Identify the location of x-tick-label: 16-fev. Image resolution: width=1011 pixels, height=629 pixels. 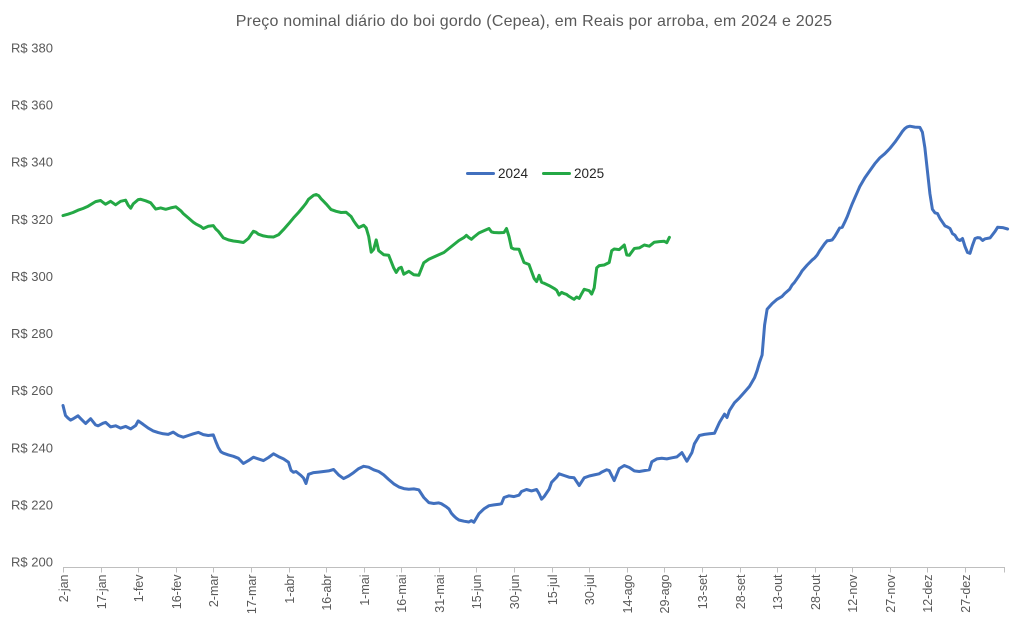
(177, 591).